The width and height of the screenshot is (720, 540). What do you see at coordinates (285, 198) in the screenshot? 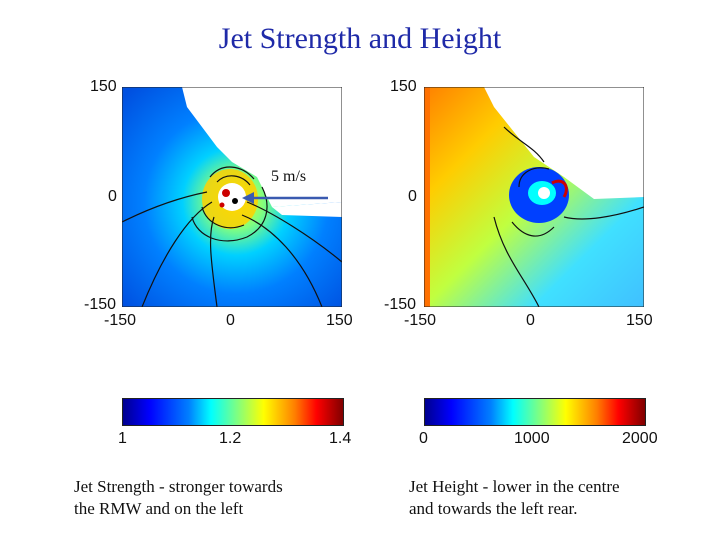
I see `wind-arrow` at bounding box center [285, 198].